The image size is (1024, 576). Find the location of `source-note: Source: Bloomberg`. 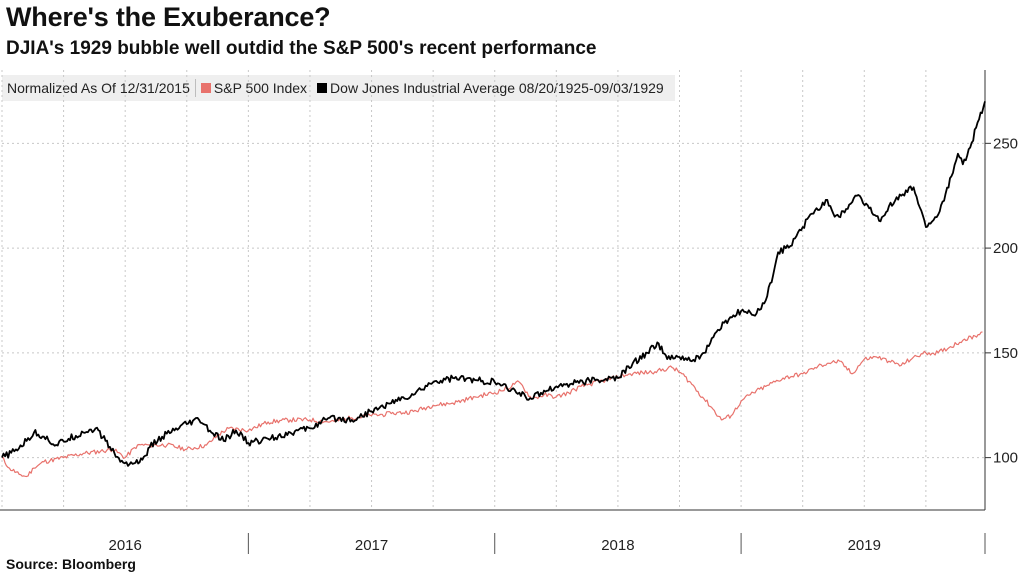

source-note: Source: Bloomberg is located at coordinates (71, 564).